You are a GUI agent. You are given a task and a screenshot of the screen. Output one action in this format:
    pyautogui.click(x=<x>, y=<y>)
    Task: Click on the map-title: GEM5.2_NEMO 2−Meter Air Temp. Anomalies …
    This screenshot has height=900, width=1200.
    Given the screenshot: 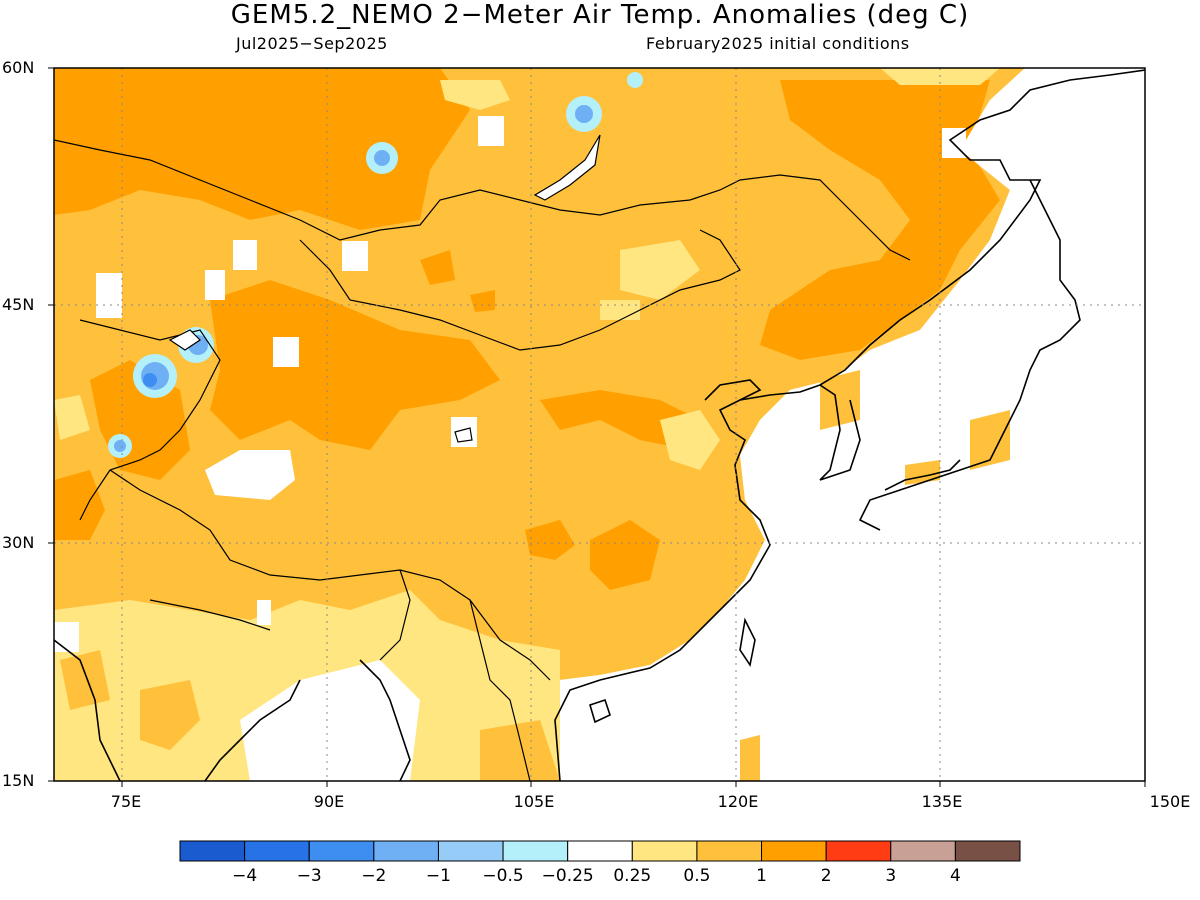 What is the action you would take?
    pyautogui.click(x=600, y=15)
    